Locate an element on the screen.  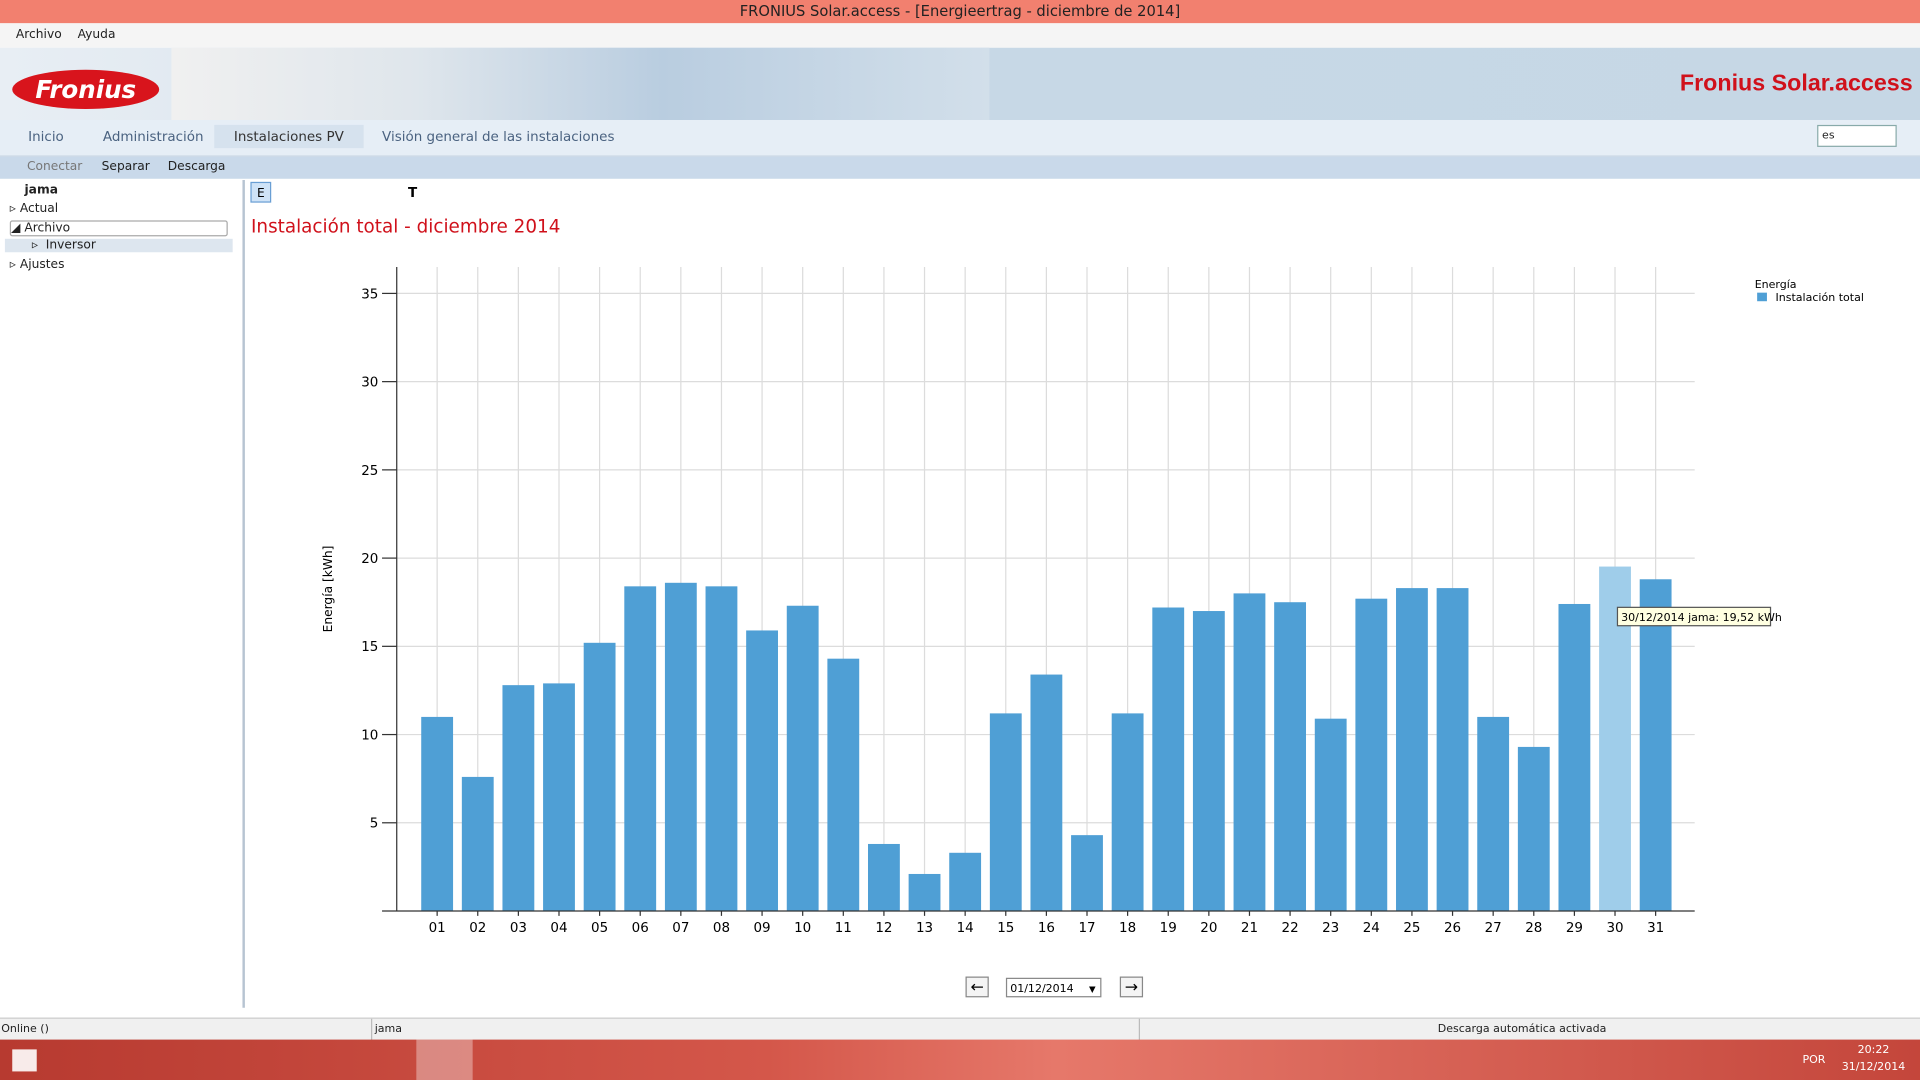
clock-time: 20:22 is located at coordinates (1873, 1050).